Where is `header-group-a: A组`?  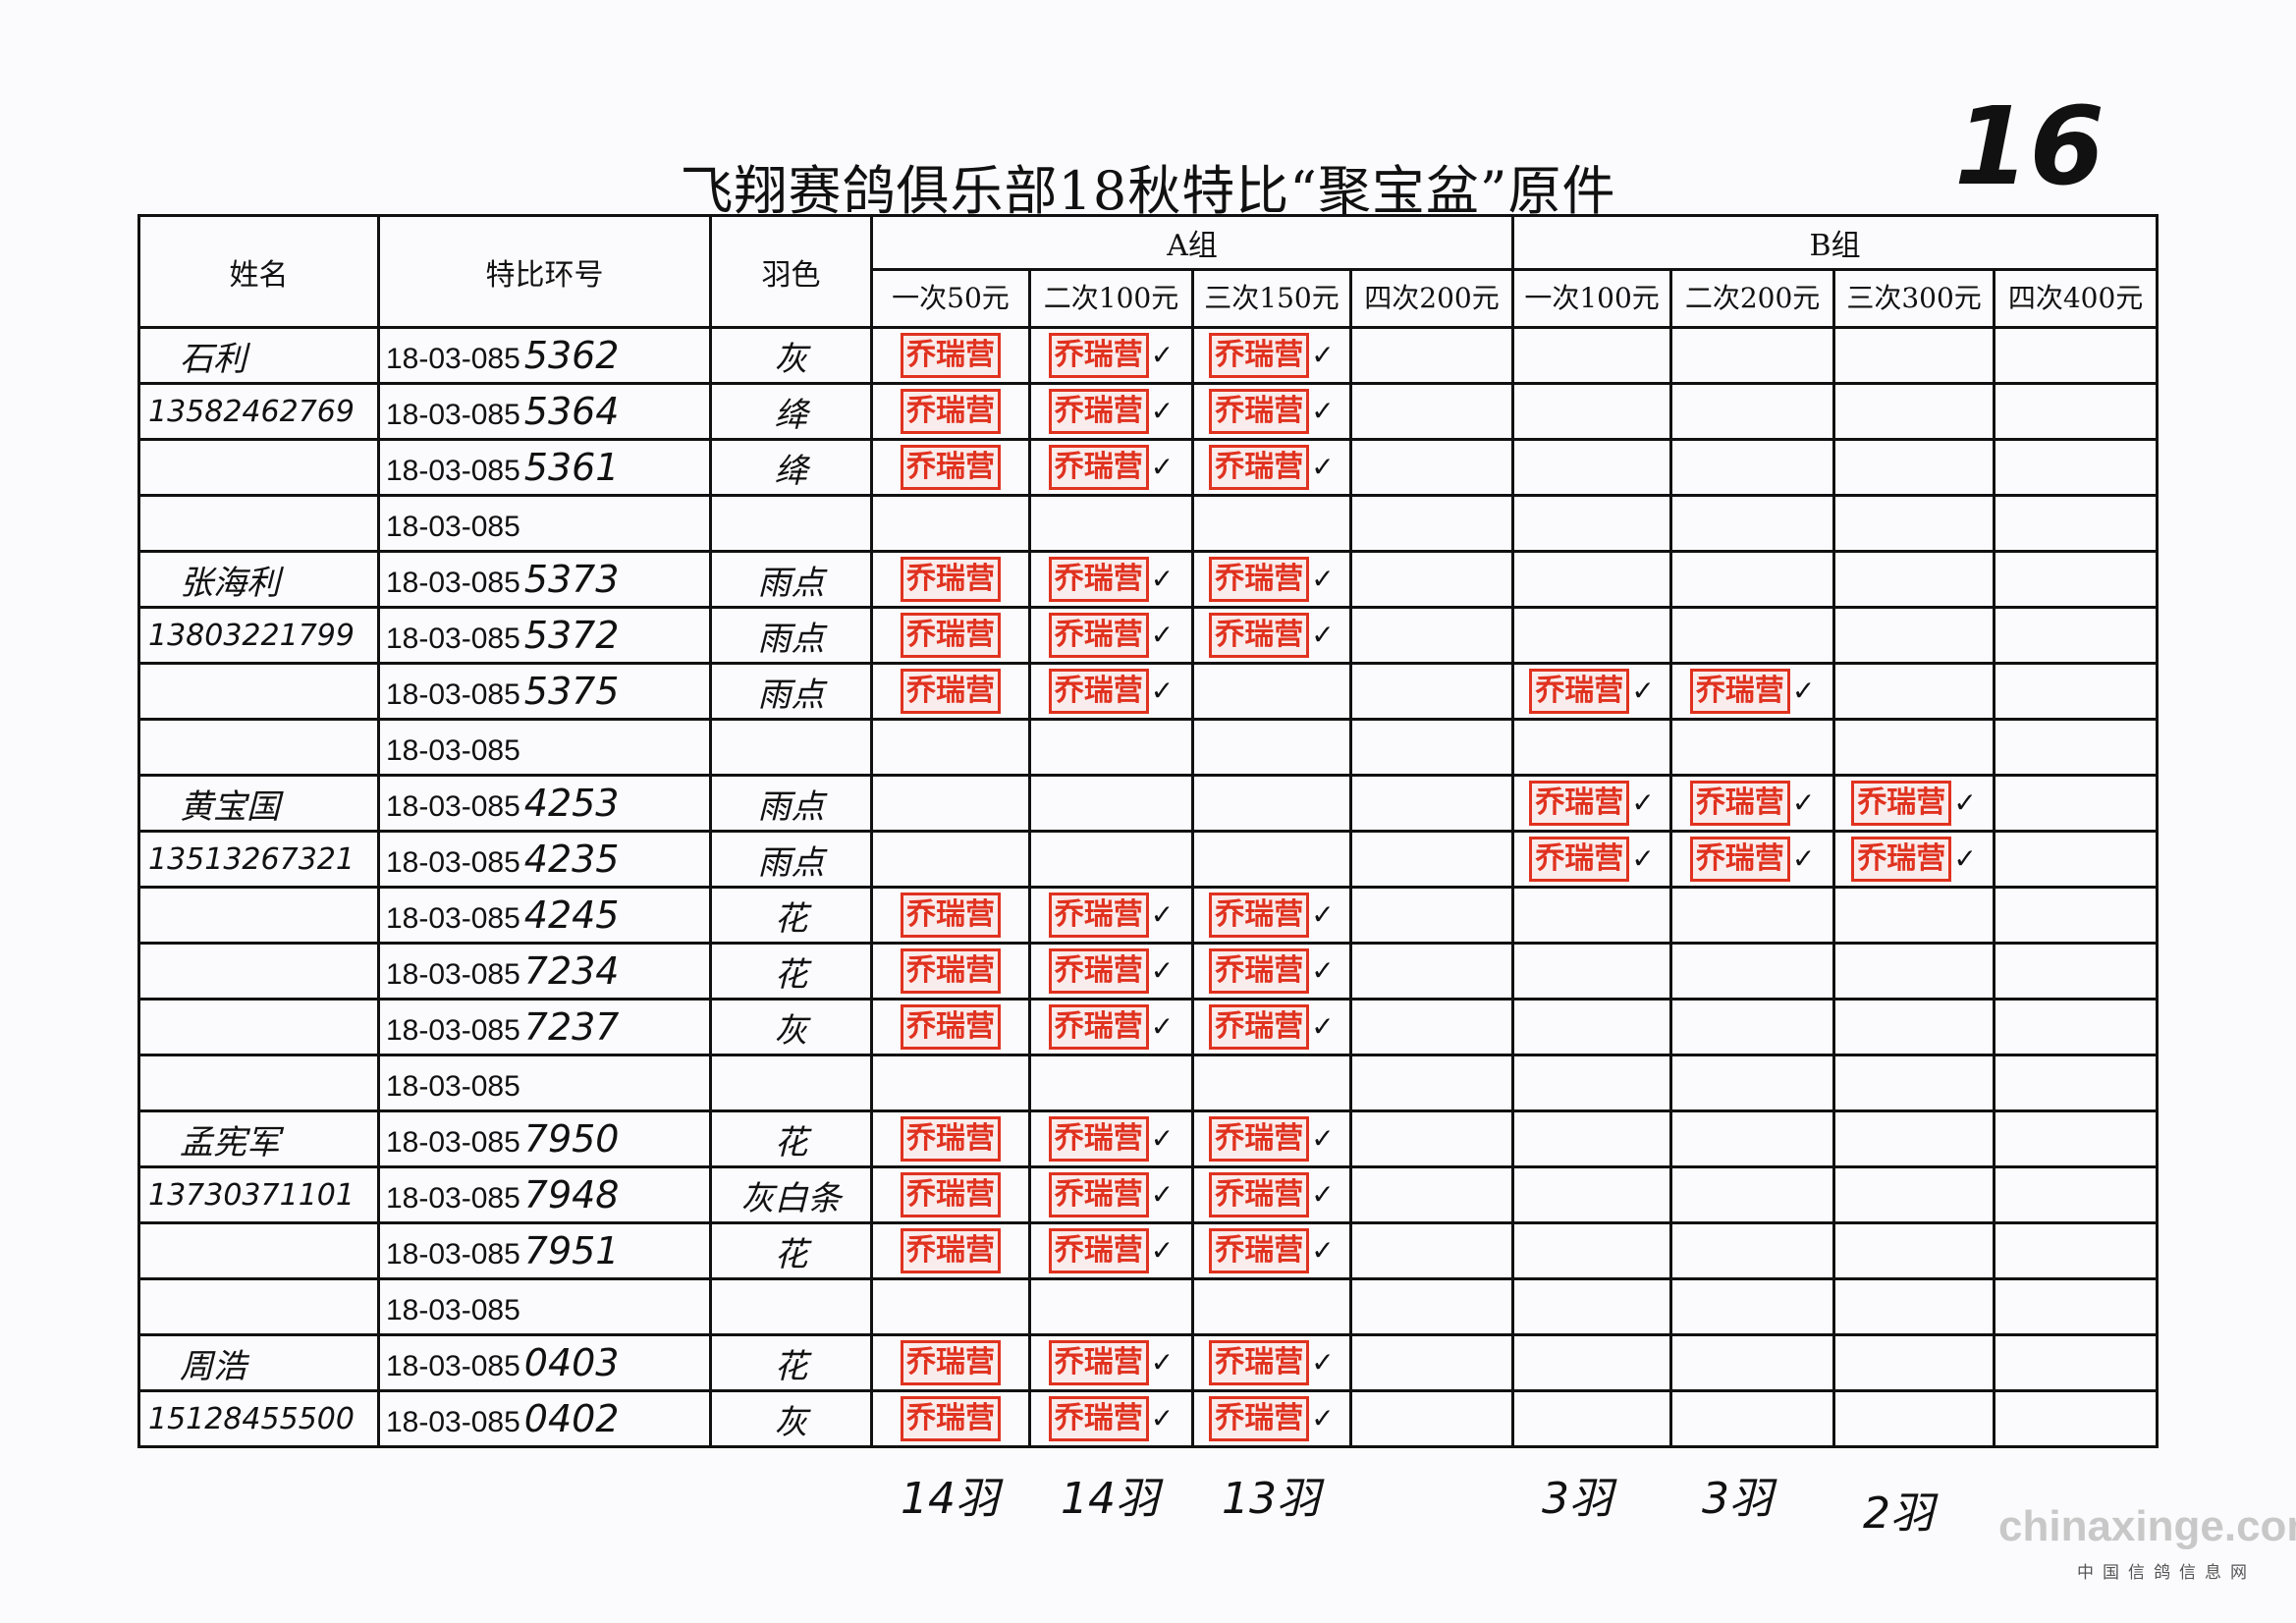 header-group-a: A组 is located at coordinates (1192, 242).